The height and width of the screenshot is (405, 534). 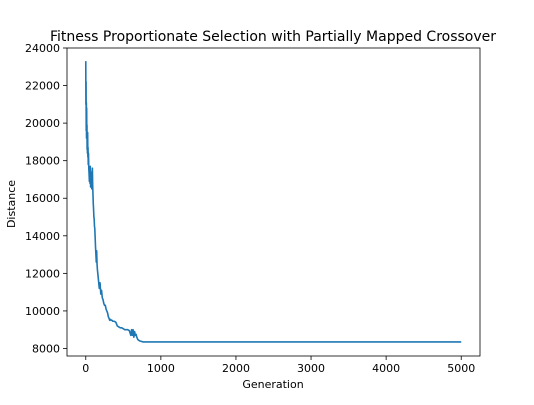 I want to click on y-tick-label: 24000, so click(x=42, y=48).